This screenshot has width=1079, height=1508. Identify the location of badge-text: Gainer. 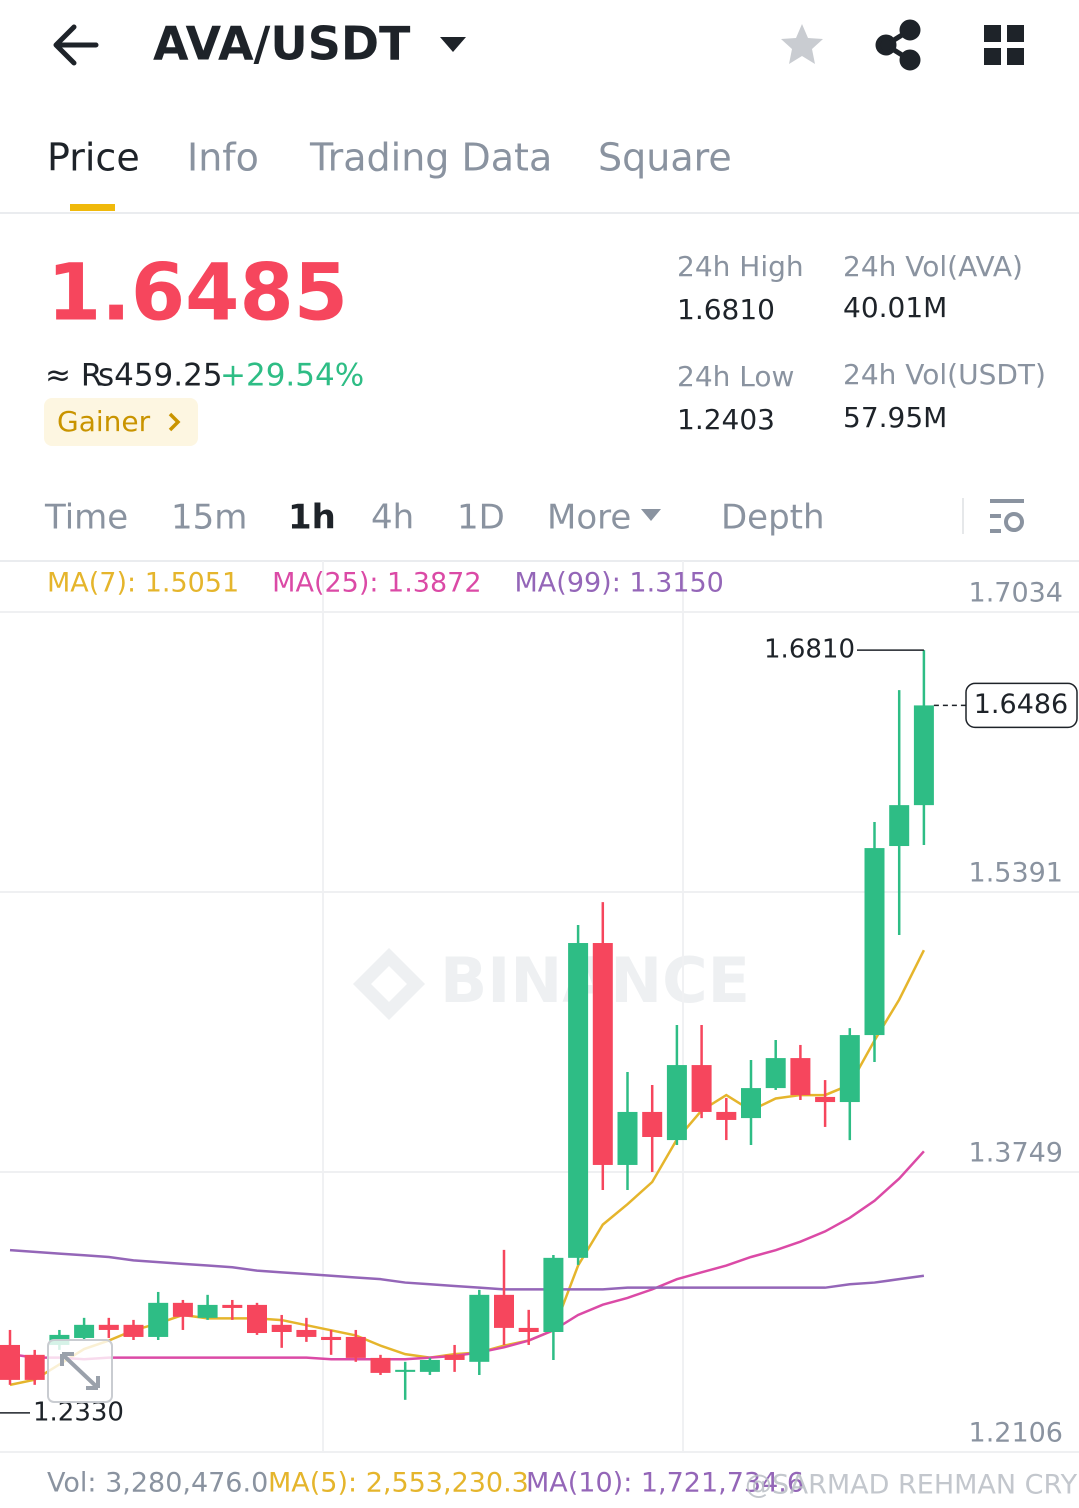
(104, 421).